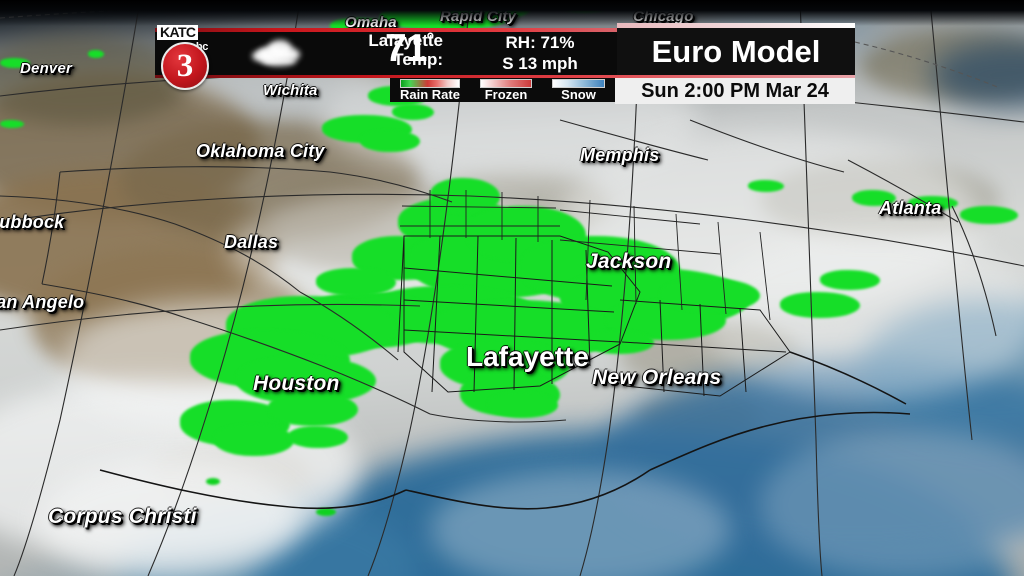 The height and width of the screenshot is (576, 1024). What do you see at coordinates (178, 32) in the screenshot?
I see `station-callsign: KATC` at bounding box center [178, 32].